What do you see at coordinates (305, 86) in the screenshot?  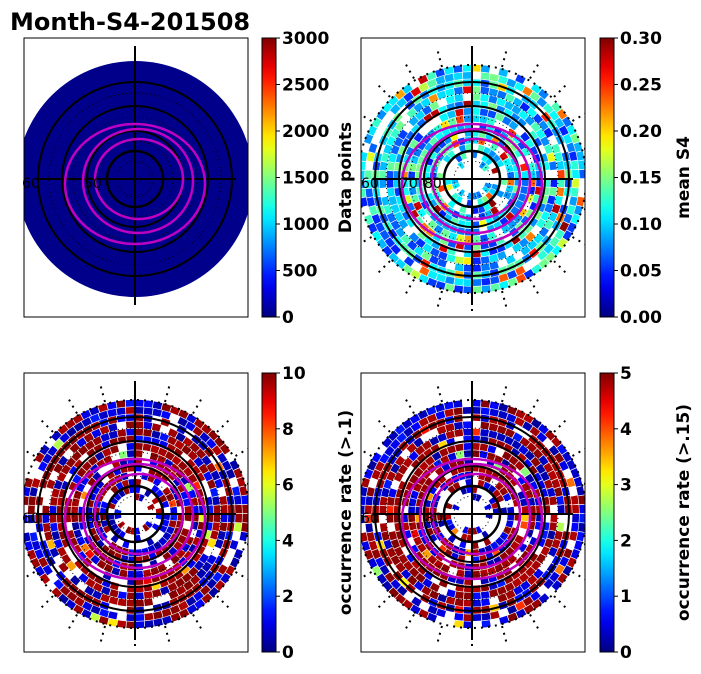 I see `colorbar-tick-label: 2500` at bounding box center [305, 86].